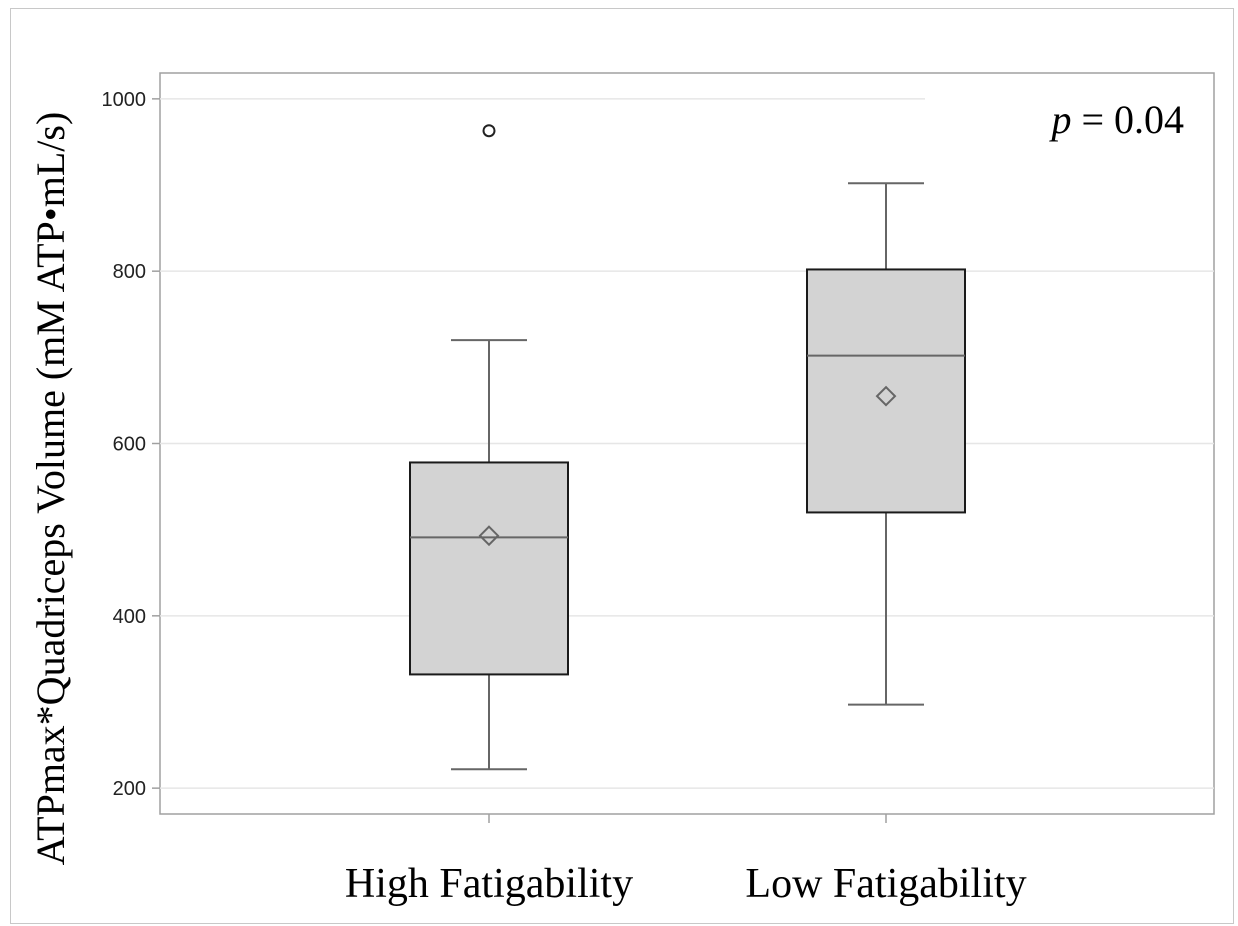 The width and height of the screenshot is (1238, 926). I want to click on y-tick-label: 800, so click(129, 272).